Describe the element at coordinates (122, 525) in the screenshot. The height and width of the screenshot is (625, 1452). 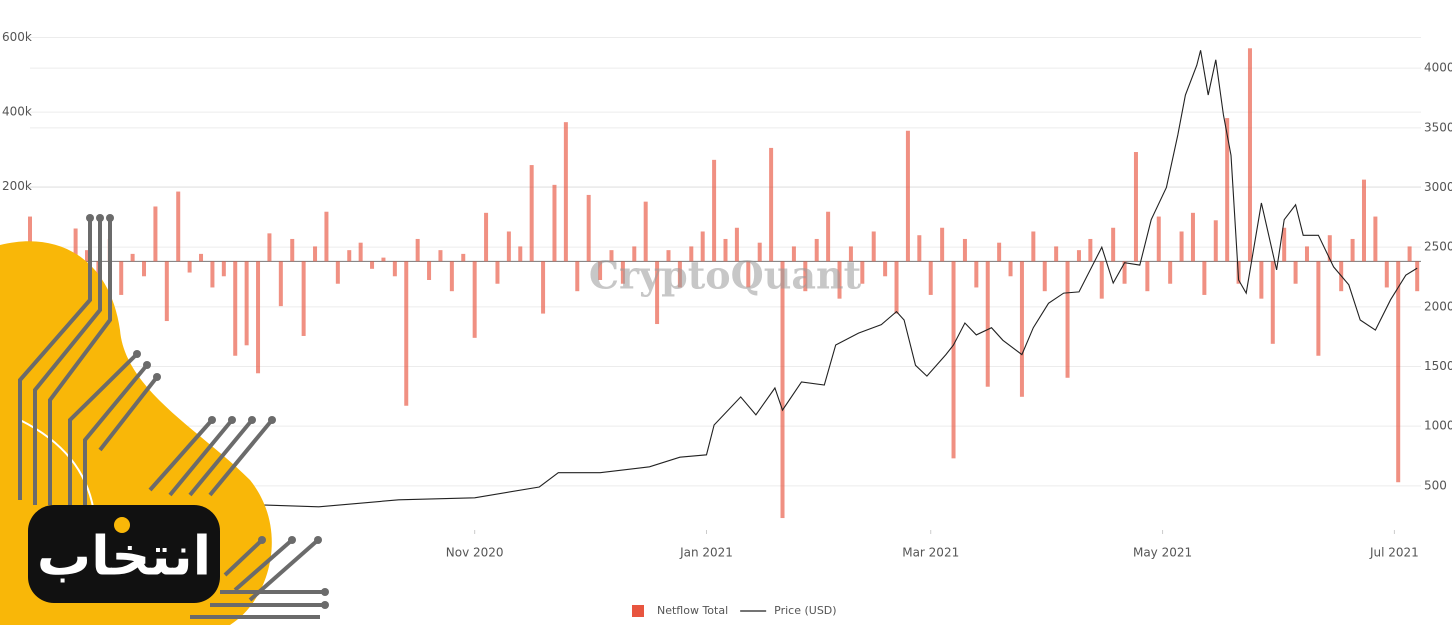
I see `logo-coin` at that location.